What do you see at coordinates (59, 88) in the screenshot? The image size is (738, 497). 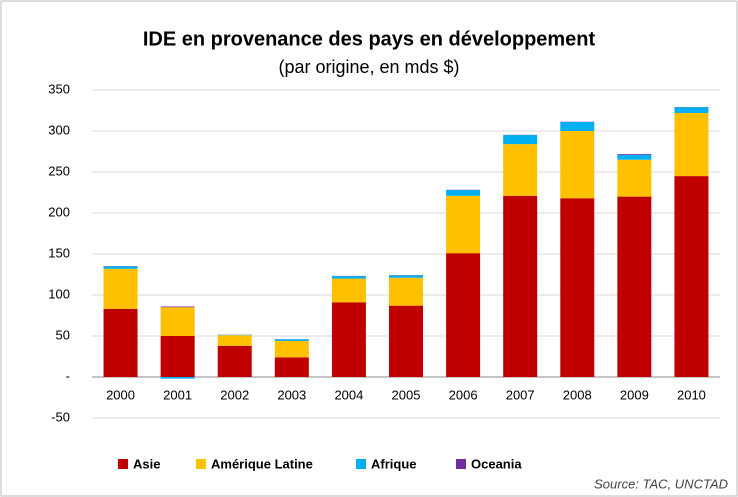 I see `y-tick-label: 350` at bounding box center [59, 88].